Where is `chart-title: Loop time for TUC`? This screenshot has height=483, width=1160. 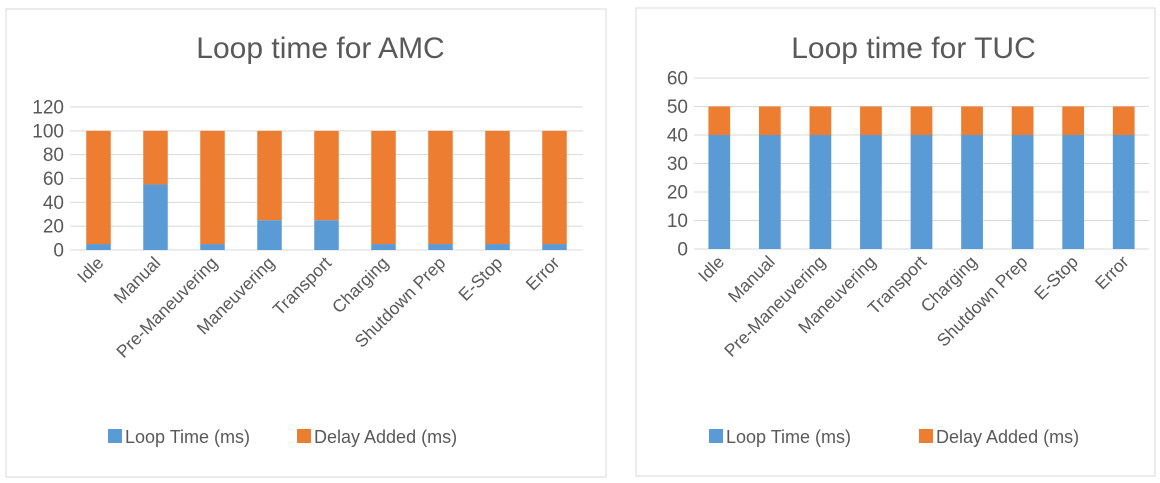
chart-title: Loop time for TUC is located at coordinates (913, 48).